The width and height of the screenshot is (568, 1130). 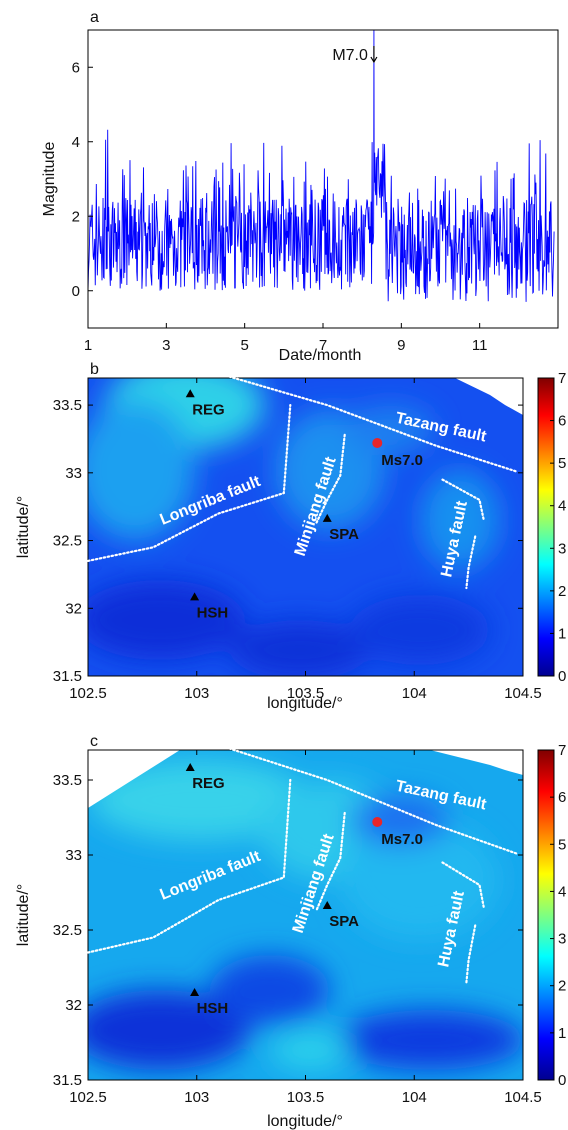 What do you see at coordinates (82, 179) in the screenshot?
I see `panel-a-y-ticks: 0 2 4 6` at bounding box center [82, 179].